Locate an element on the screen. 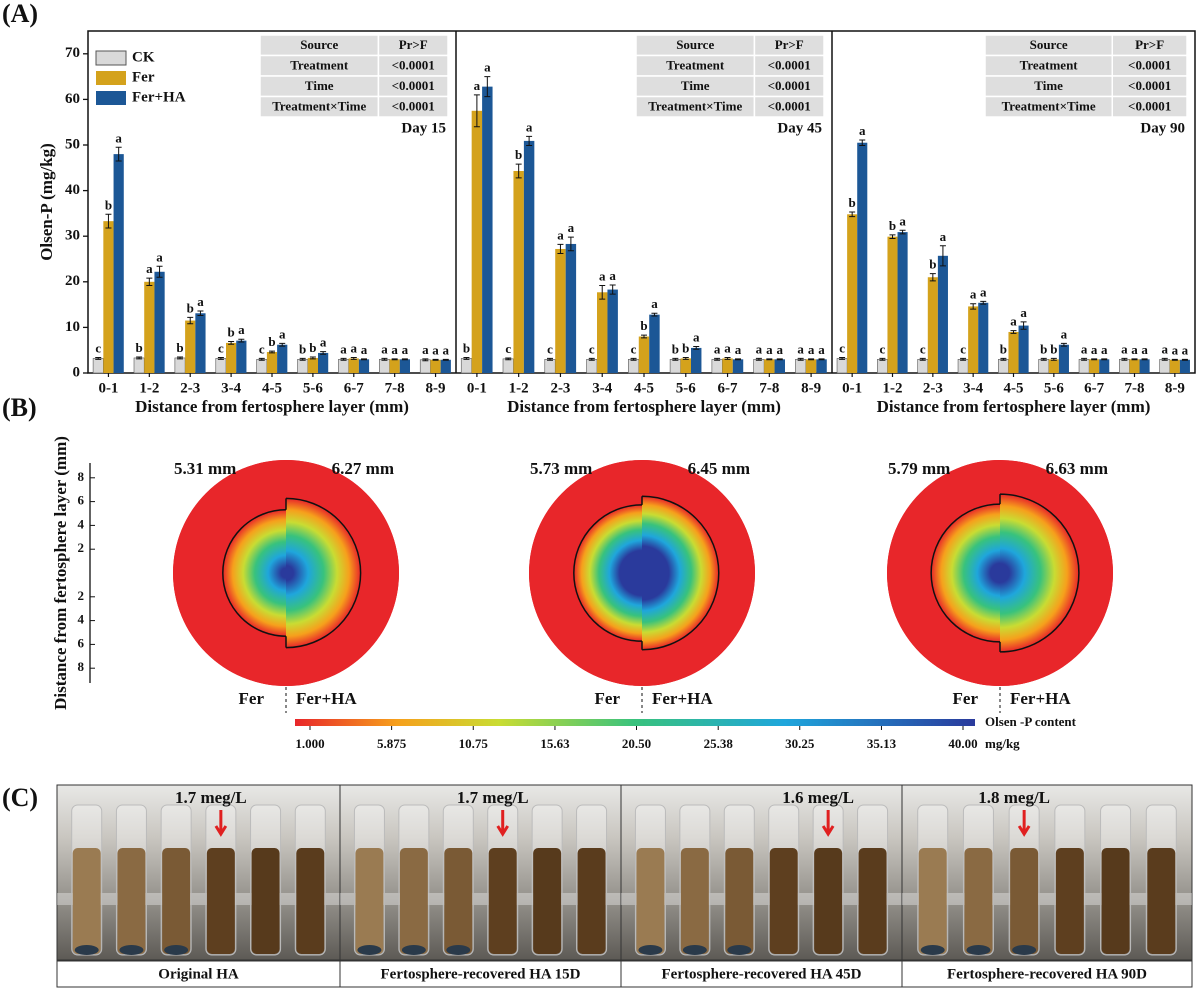  x-tick-label: 2-3 is located at coordinates (190, 388).